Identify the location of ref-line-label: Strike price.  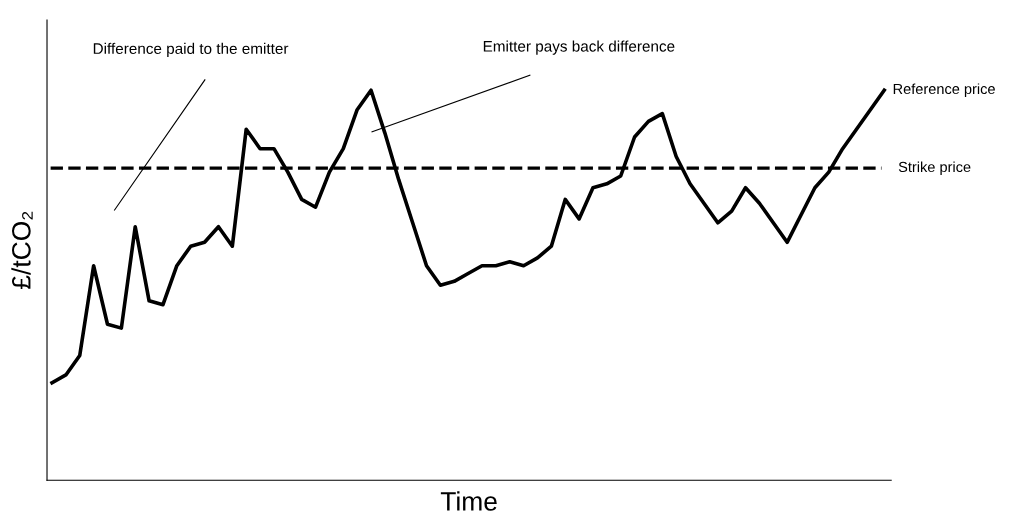
(934, 168).